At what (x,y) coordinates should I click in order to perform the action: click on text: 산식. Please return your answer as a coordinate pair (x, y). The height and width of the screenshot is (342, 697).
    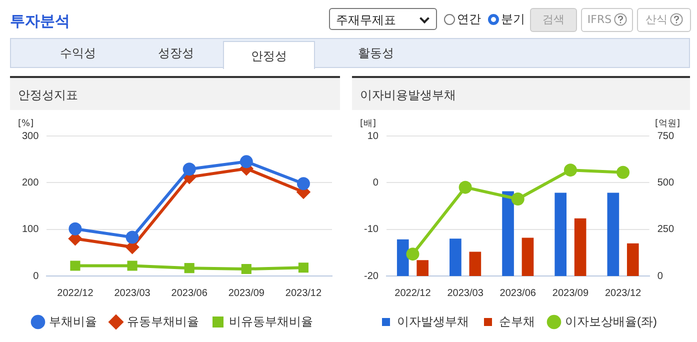
    Looking at the image, I should click on (664, 20).